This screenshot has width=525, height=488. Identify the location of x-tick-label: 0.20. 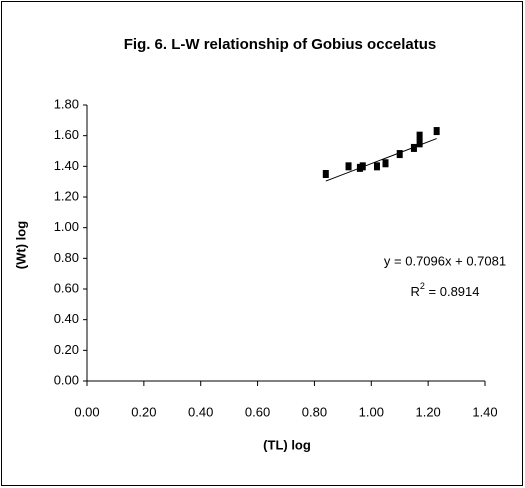
(143, 411).